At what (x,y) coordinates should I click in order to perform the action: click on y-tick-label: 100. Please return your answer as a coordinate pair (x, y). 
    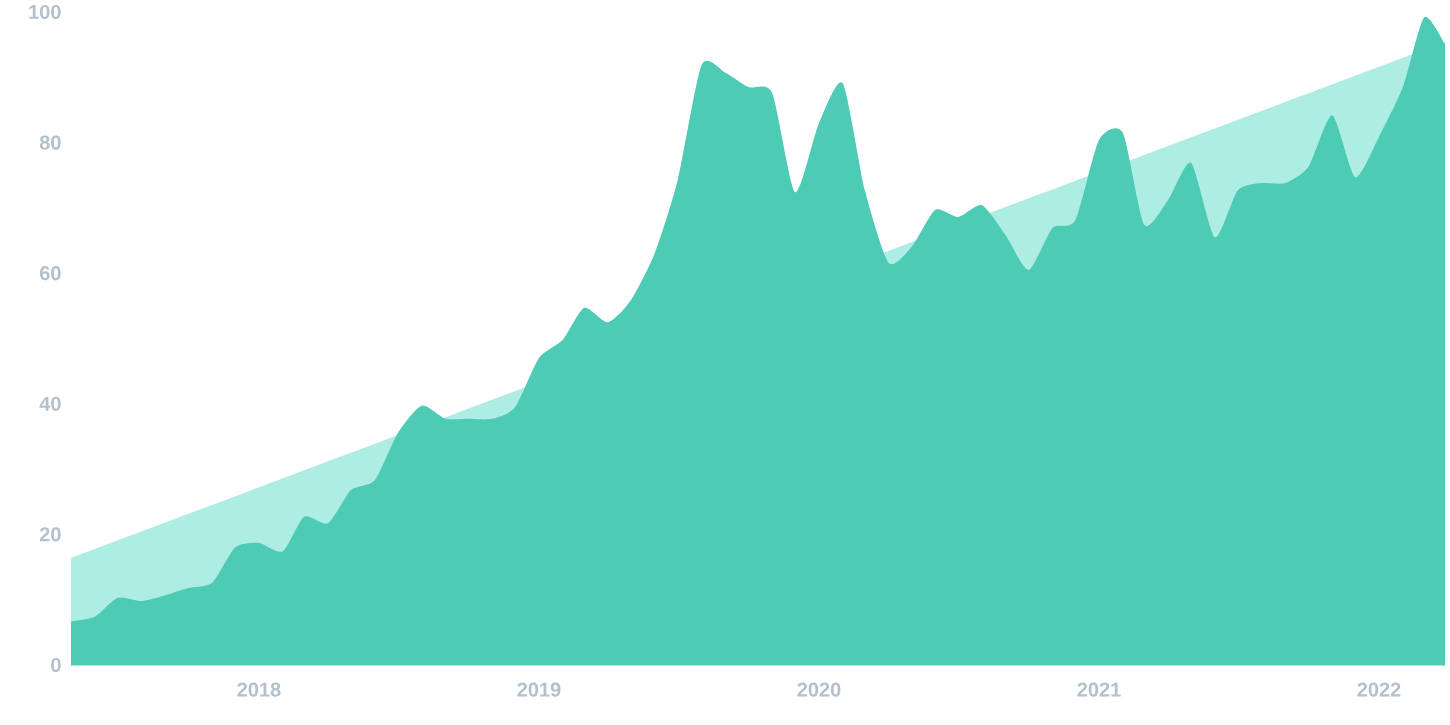
    Looking at the image, I should click on (45, 12).